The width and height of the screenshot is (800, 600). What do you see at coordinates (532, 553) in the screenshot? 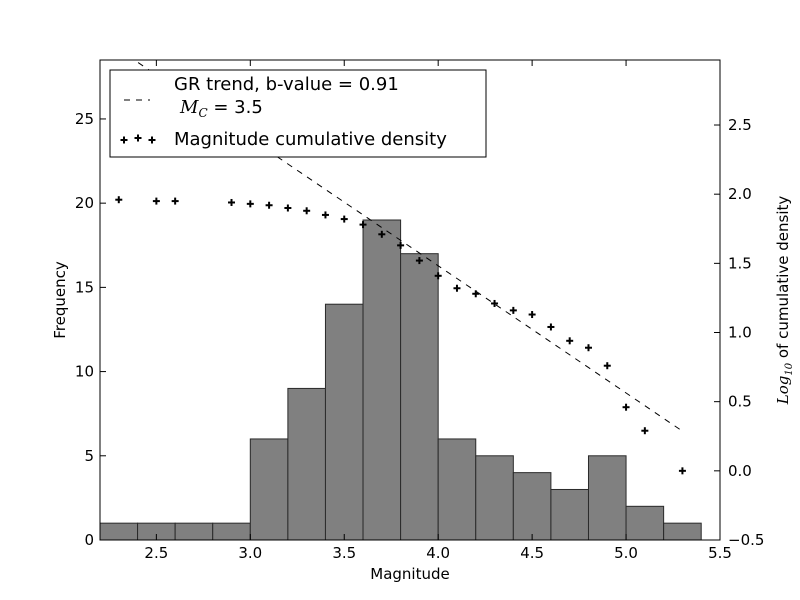
I see `x-tick-label: 4.5` at bounding box center [532, 553].